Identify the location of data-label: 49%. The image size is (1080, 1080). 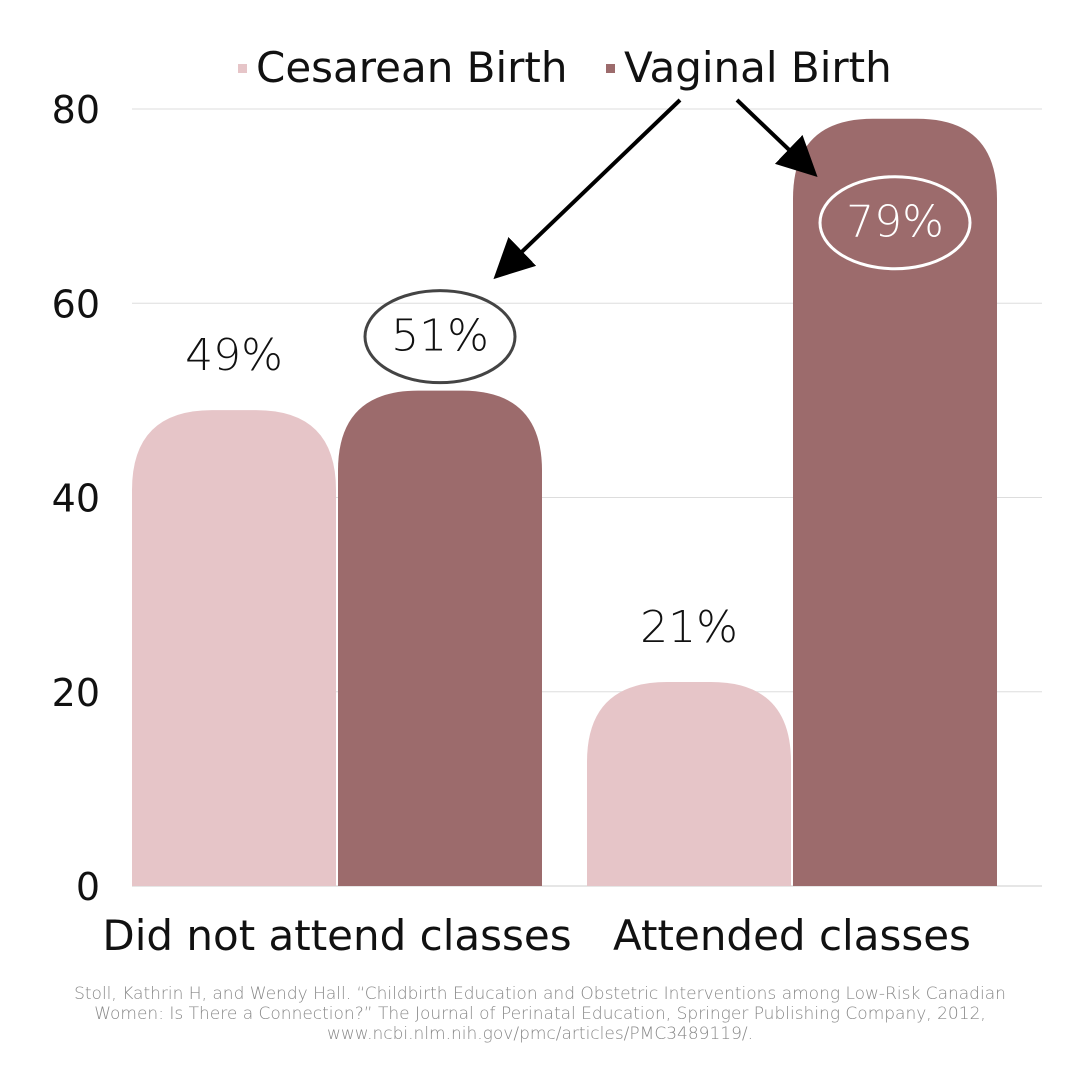
(234, 355).